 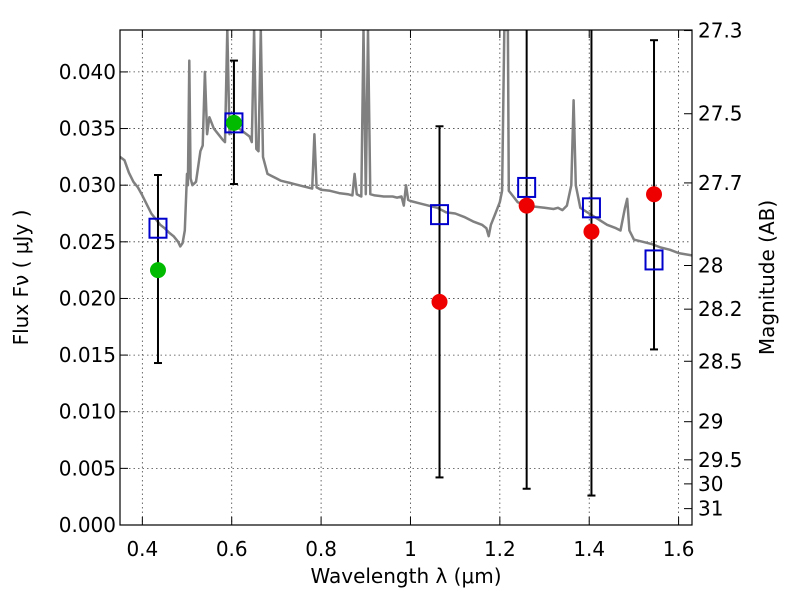 What do you see at coordinates (87, 129) in the screenshot?
I see `y-tick-label: 0.035` at bounding box center [87, 129].